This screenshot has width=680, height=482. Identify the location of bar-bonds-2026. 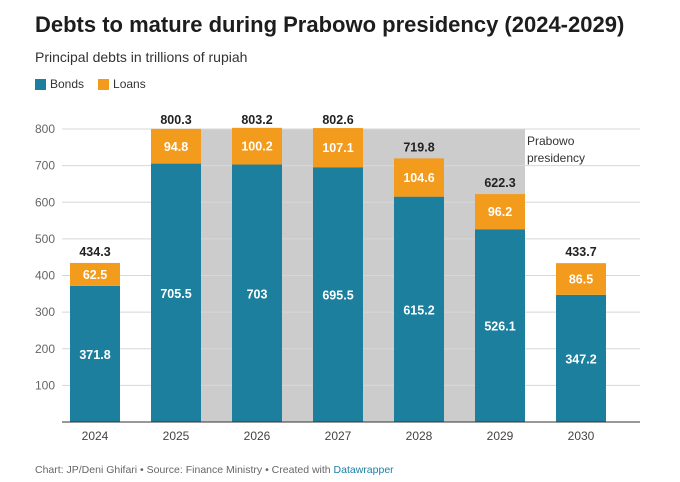
(257, 293).